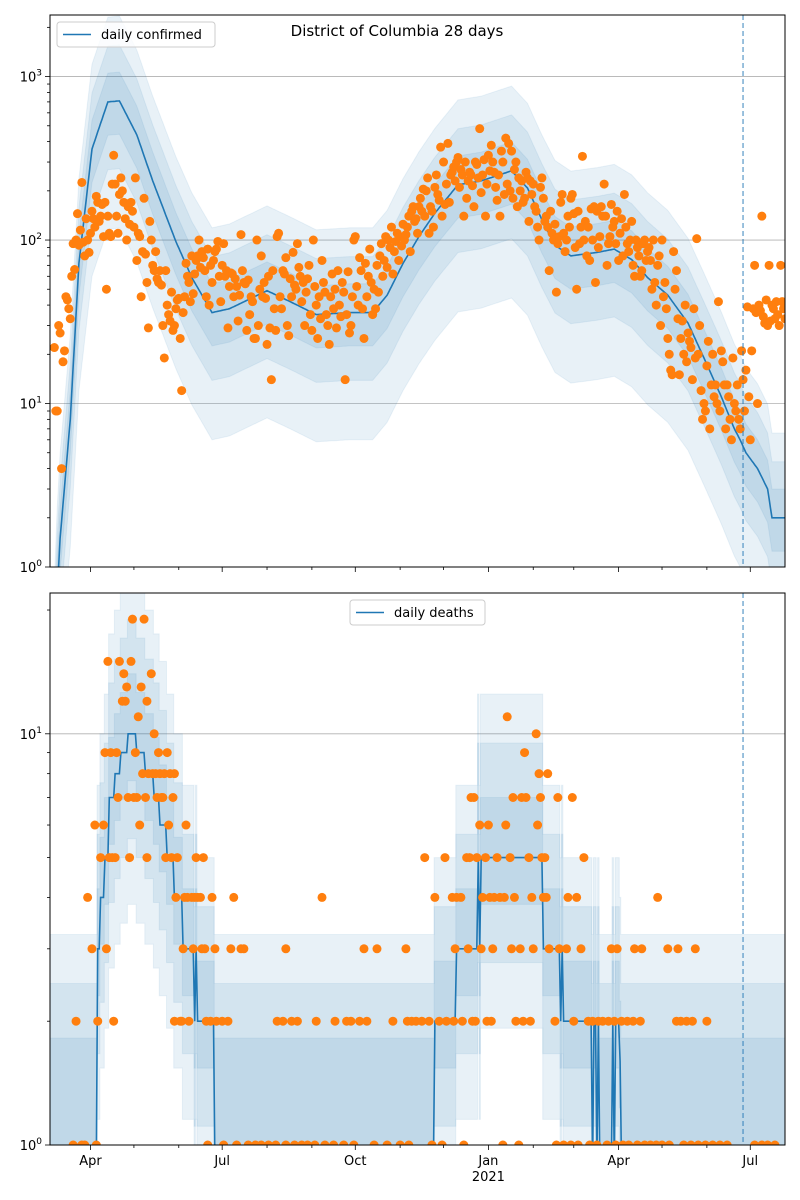 This screenshot has width=800, height=1200. What do you see at coordinates (221, 1161) in the screenshot?
I see `x-tick-label: Jul` at bounding box center [221, 1161].